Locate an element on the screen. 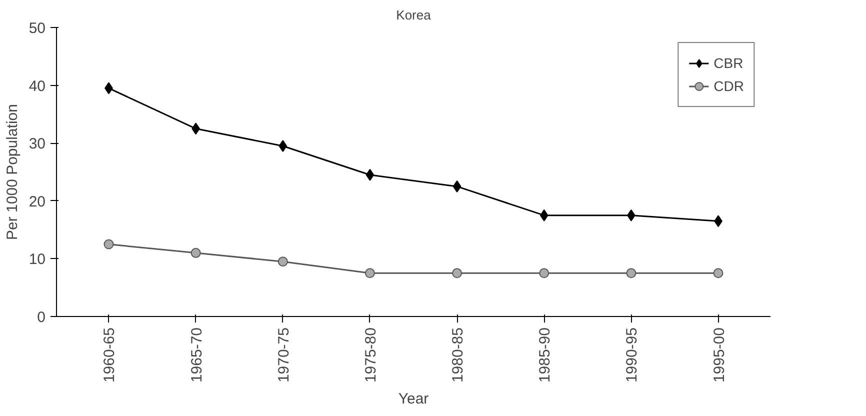 This screenshot has width=866, height=416. x-tick-label: 1960-65 is located at coordinates (109, 355).